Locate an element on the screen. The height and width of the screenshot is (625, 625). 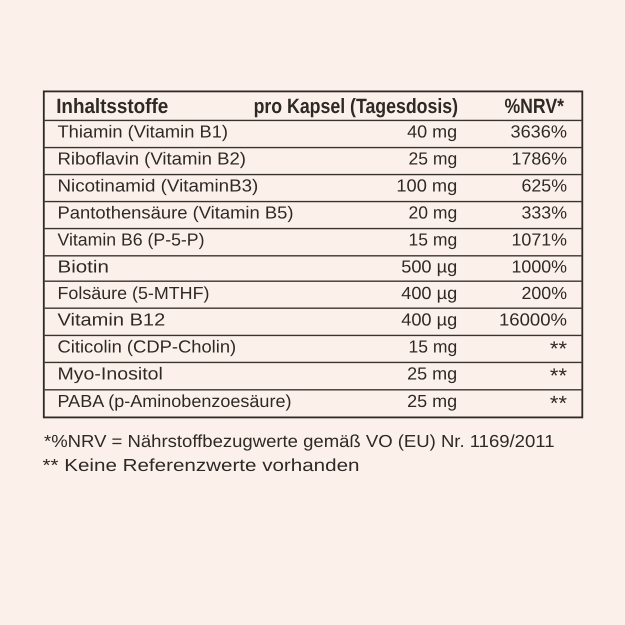
svg-text: 500 µg is located at coordinates (429, 267).